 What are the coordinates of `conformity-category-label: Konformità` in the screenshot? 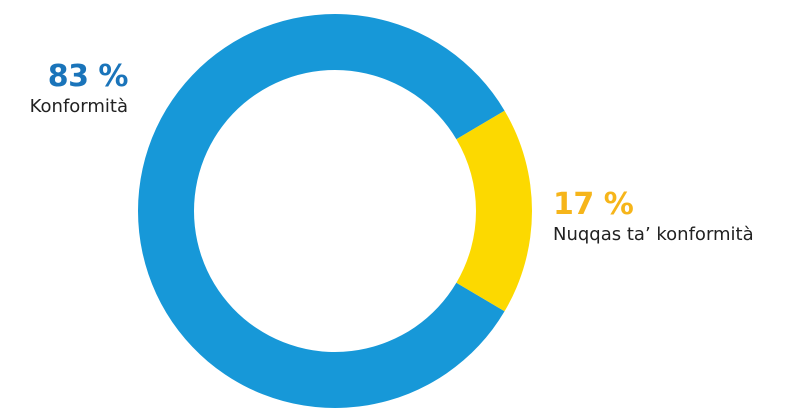 It's located at (78, 106).